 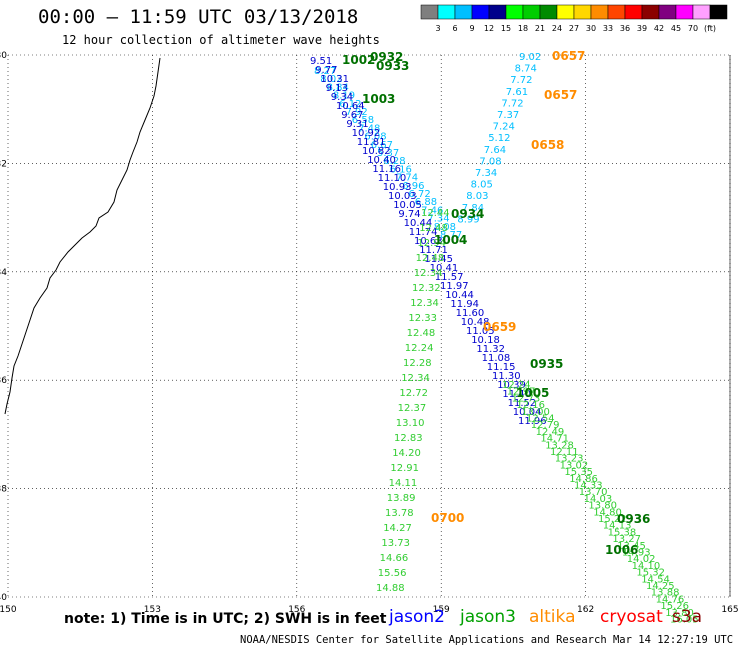 I want to click on swh-value-jason2-light: 7.34, so click(x=486, y=173).